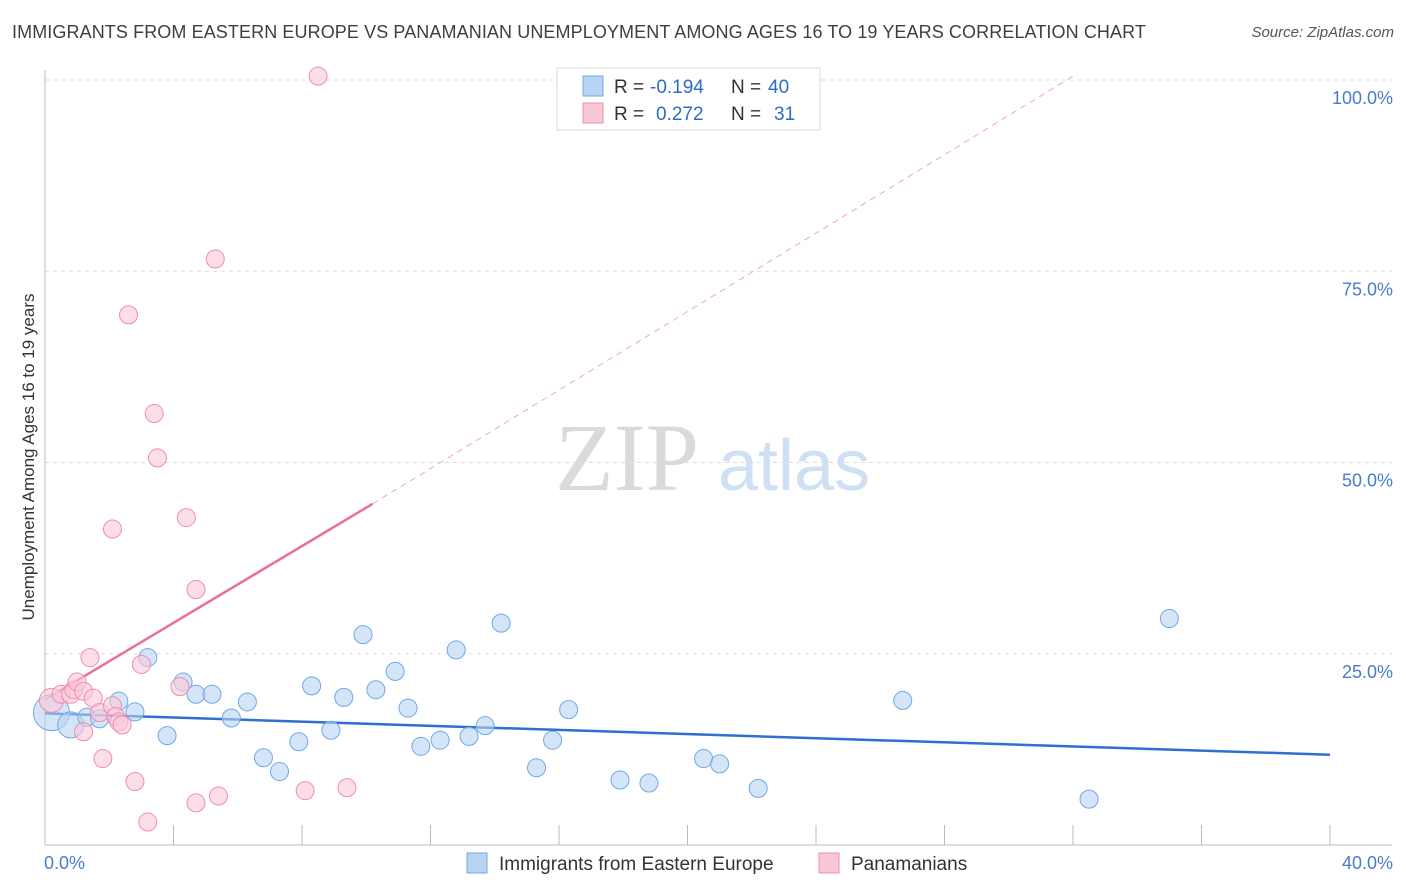 The height and width of the screenshot is (892, 1406). I want to click on x-tick-label-max: 40.0%, so click(1367, 863).